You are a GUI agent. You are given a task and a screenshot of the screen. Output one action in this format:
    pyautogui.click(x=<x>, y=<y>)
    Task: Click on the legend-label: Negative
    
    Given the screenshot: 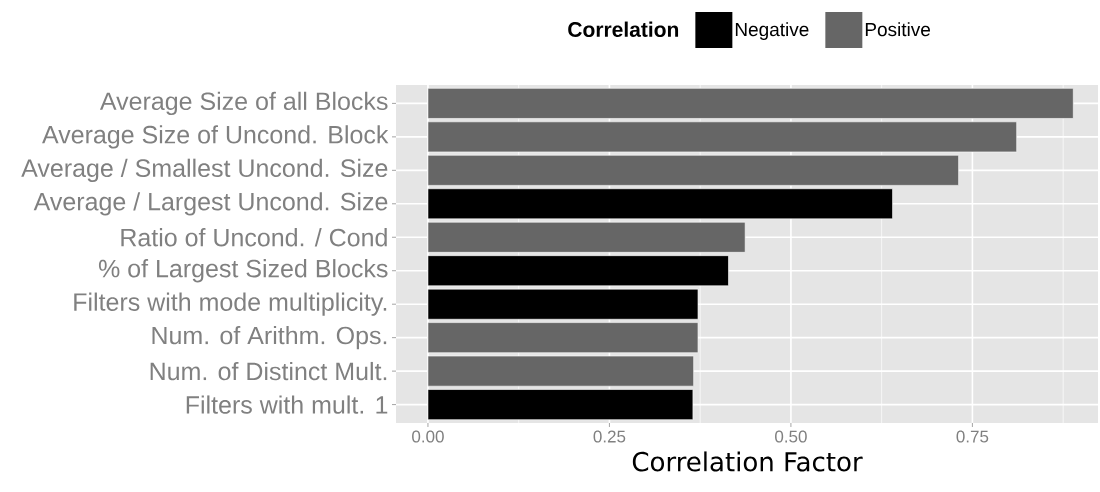 What is the action you would take?
    pyautogui.click(x=772, y=31)
    